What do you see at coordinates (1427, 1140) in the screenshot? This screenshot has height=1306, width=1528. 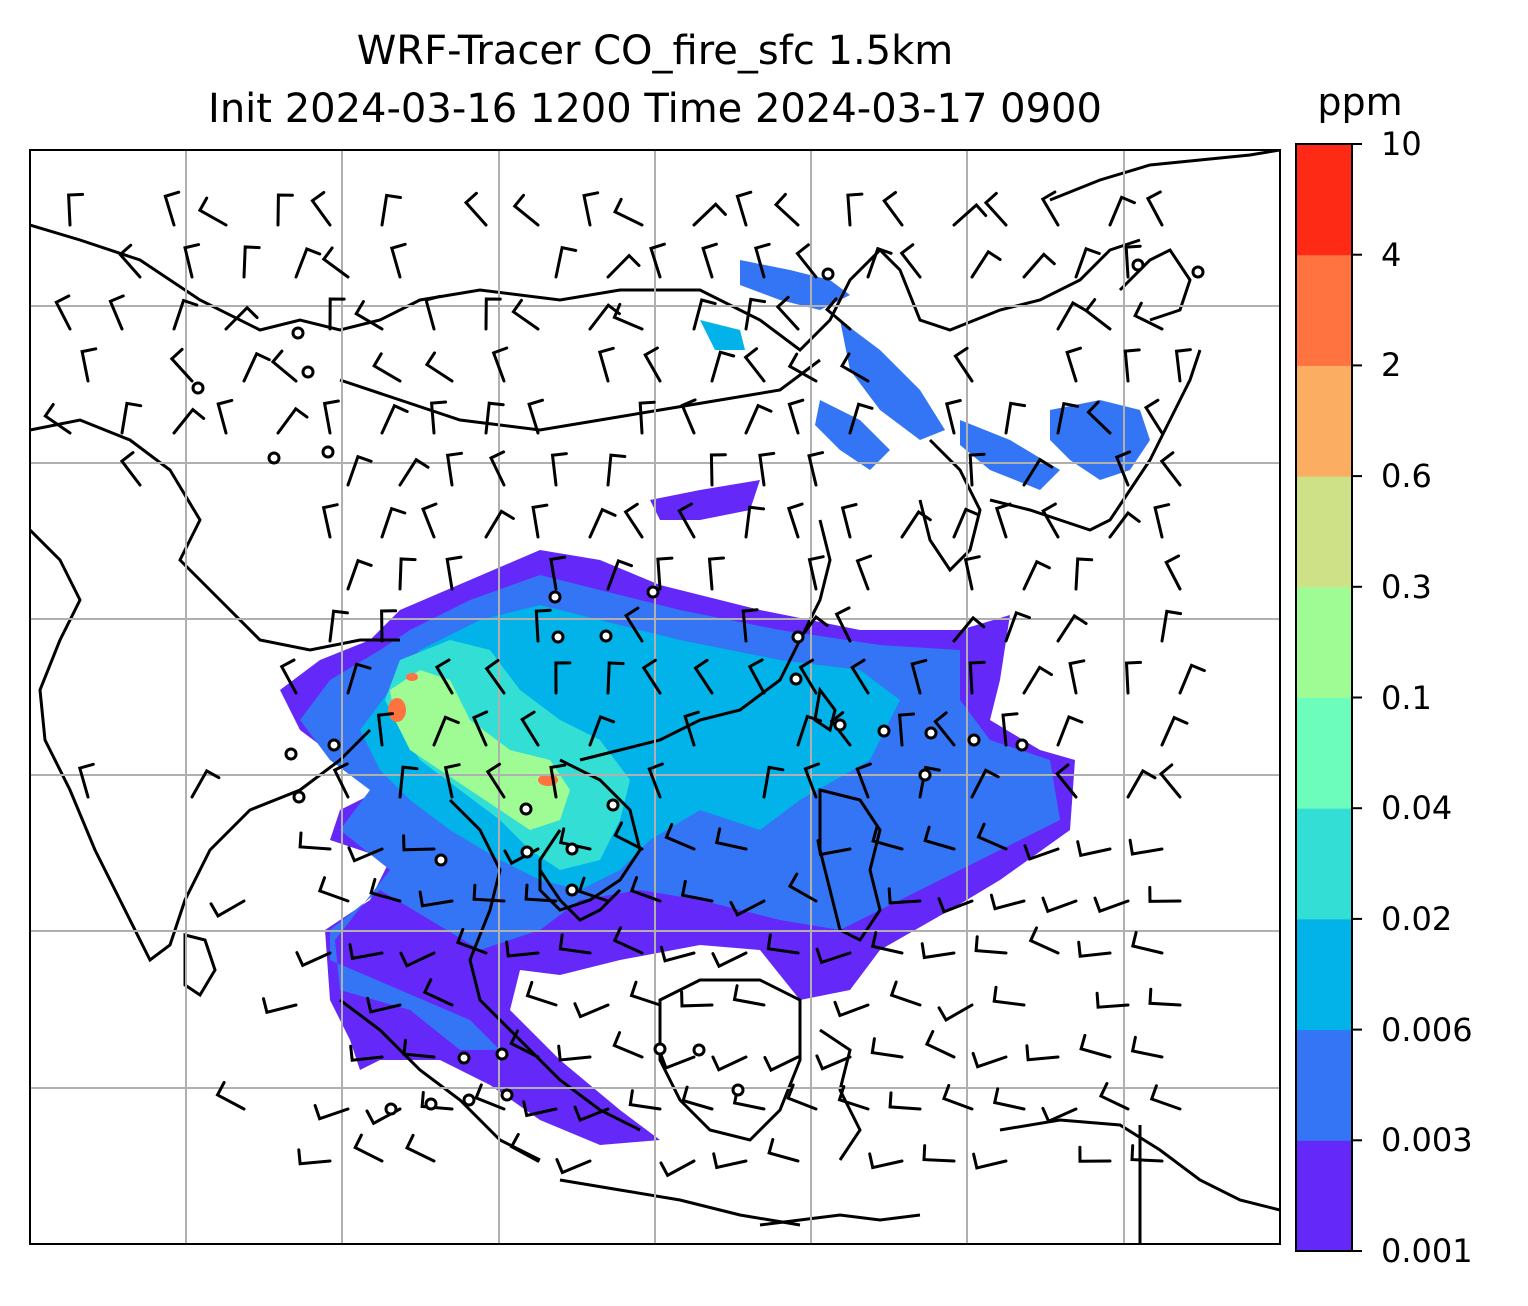 I see `colorbar-tick-label: 0.003` at bounding box center [1427, 1140].